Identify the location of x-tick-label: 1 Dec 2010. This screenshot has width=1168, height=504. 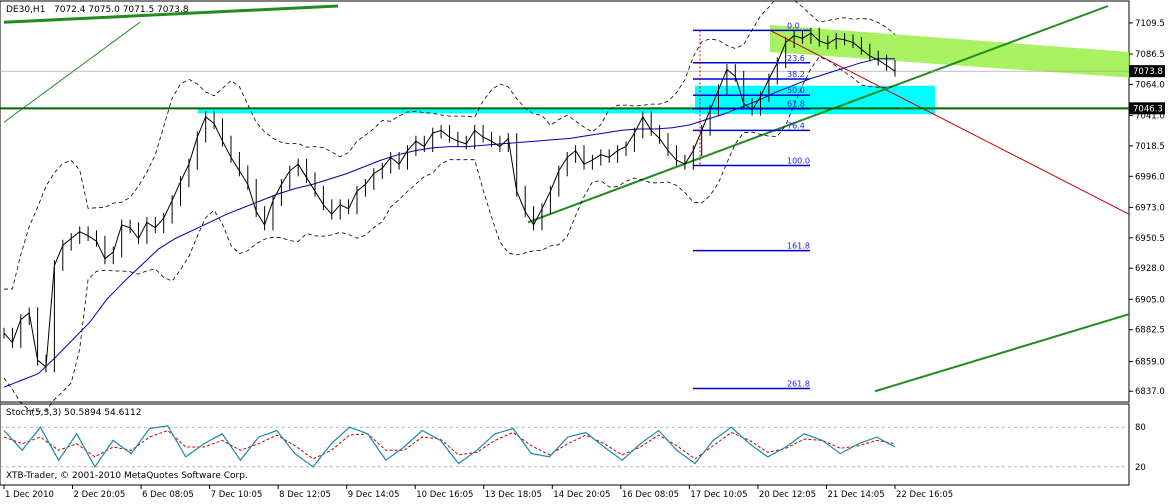
(29, 495).